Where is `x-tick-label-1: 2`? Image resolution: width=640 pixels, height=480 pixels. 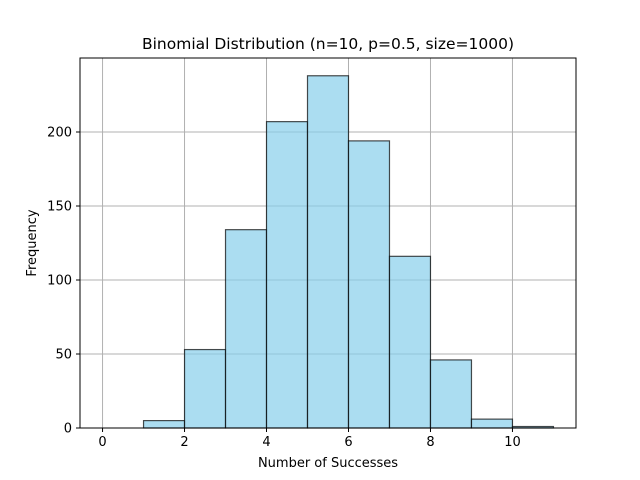
x-tick-label-1: 2 is located at coordinates (184, 442).